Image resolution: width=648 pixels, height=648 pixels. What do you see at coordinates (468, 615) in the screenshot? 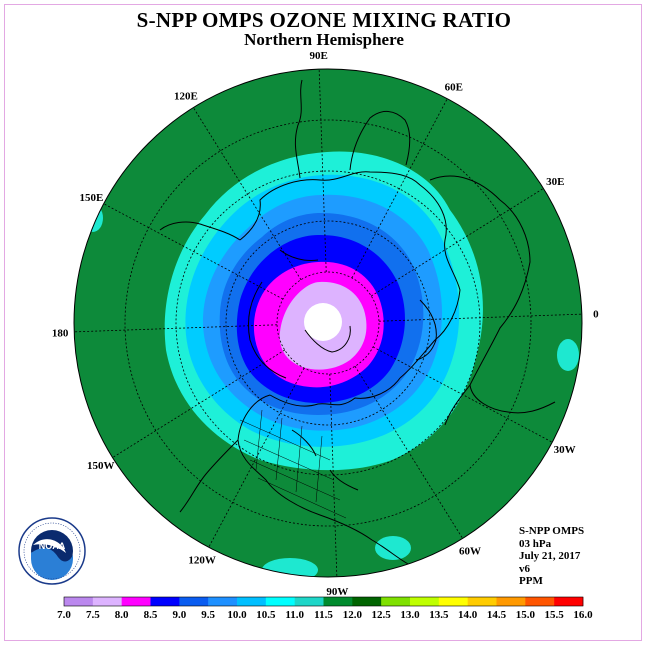
I see `colorbar-tick-label: 14.0` at bounding box center [468, 615].